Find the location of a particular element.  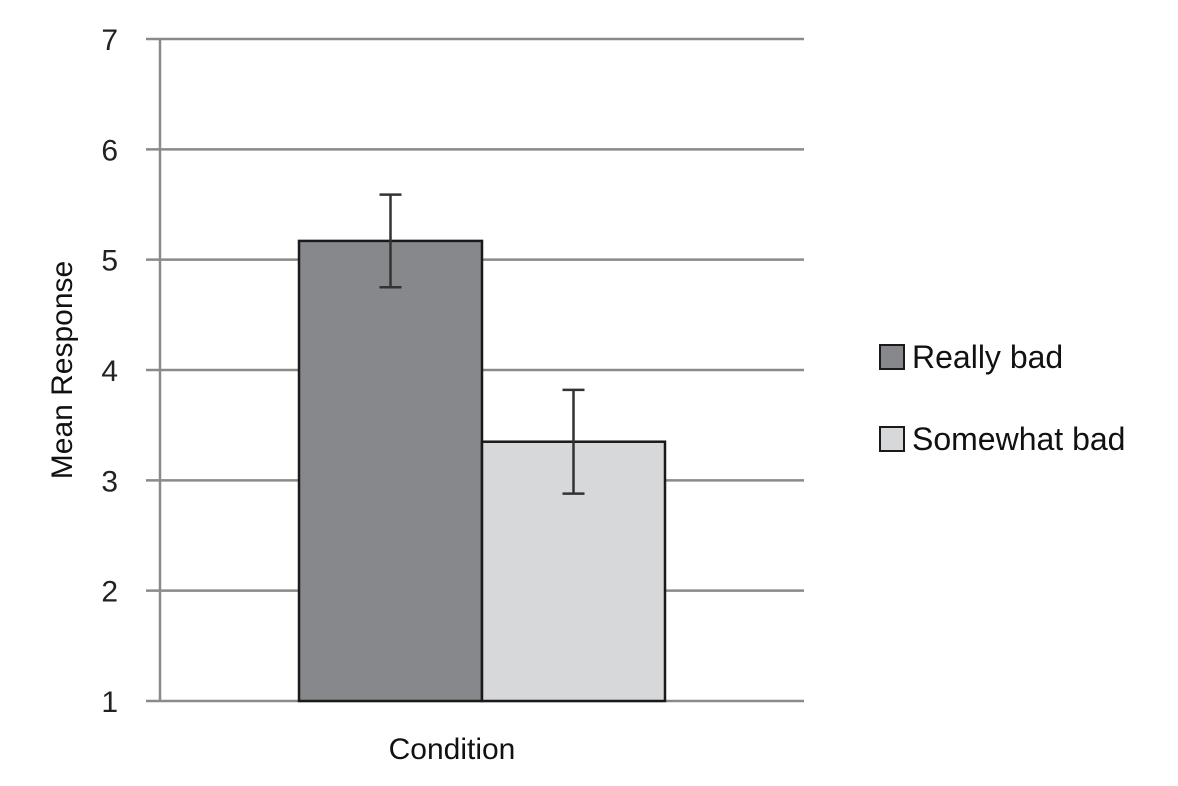

y-tick-label: 7 is located at coordinates (109, 40).